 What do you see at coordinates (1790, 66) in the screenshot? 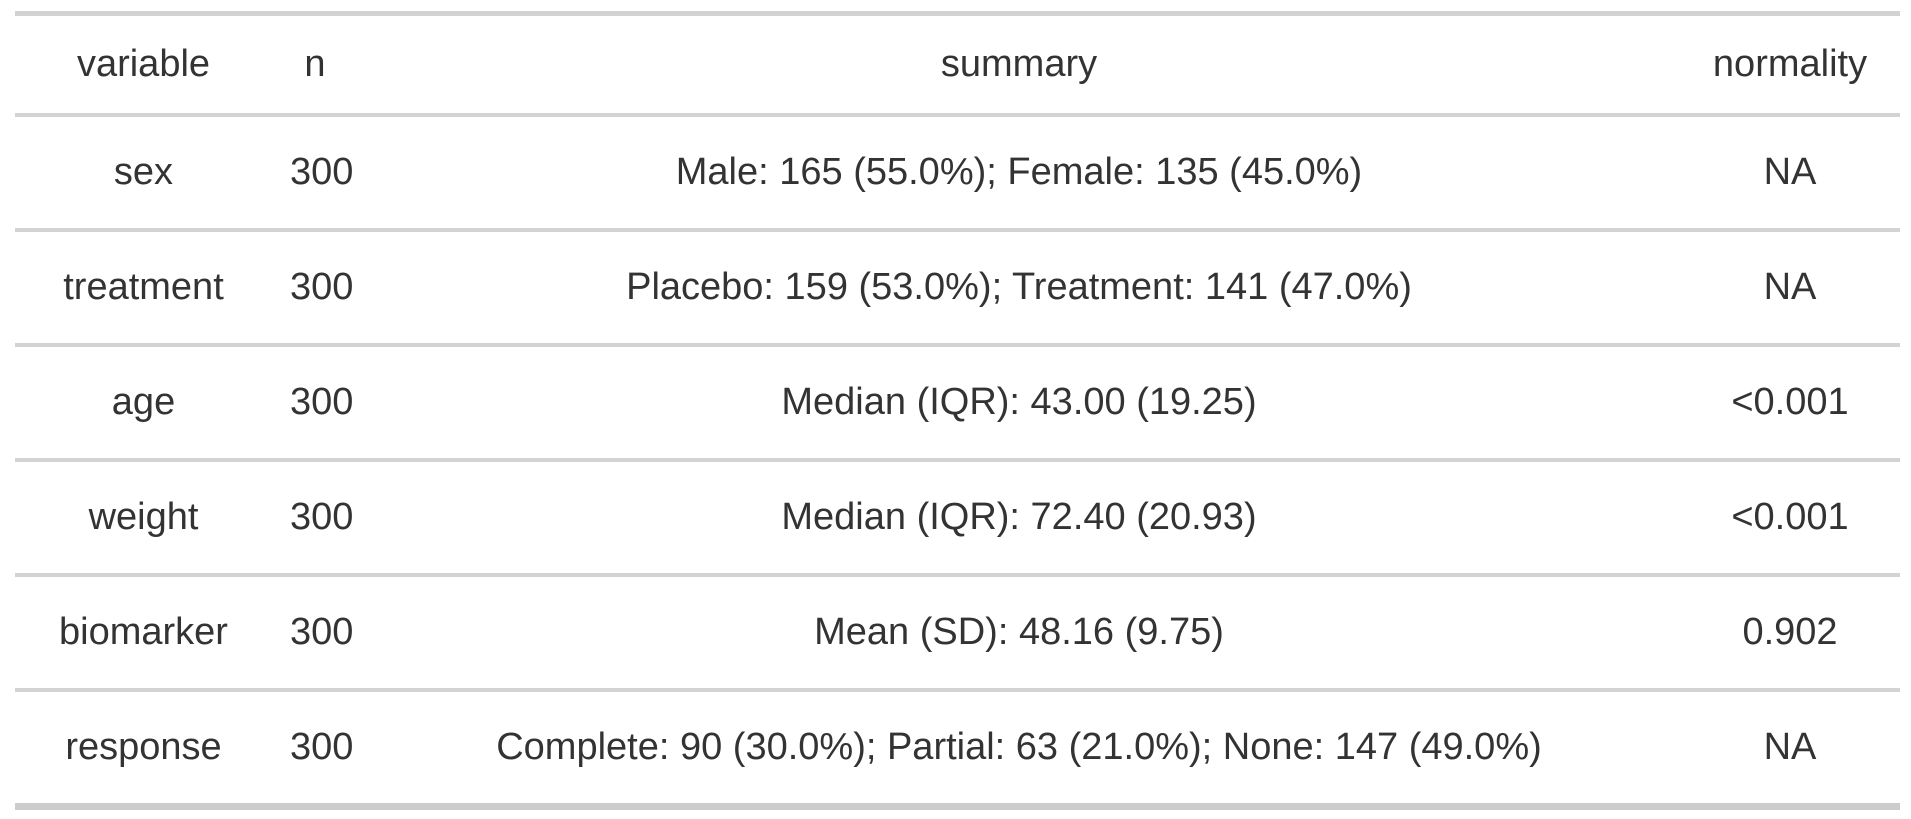
I see `column-header-normality: normality` at bounding box center [1790, 66].